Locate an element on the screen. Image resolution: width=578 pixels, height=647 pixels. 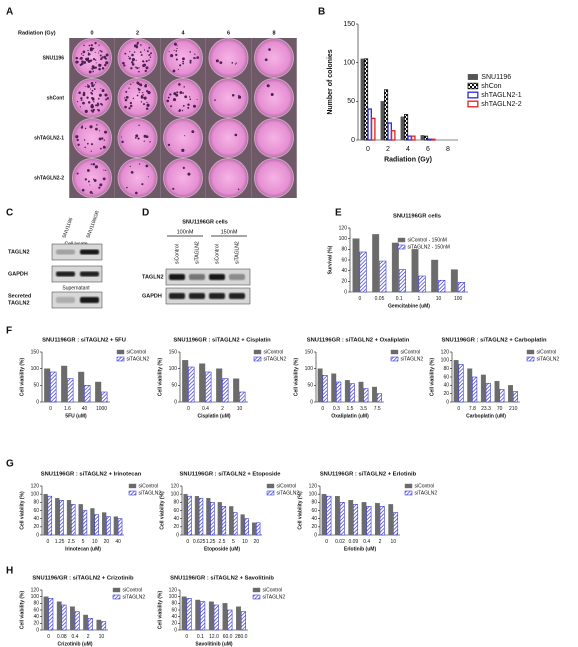
x-tick-label: 0.1 is located at coordinates (399, 299).